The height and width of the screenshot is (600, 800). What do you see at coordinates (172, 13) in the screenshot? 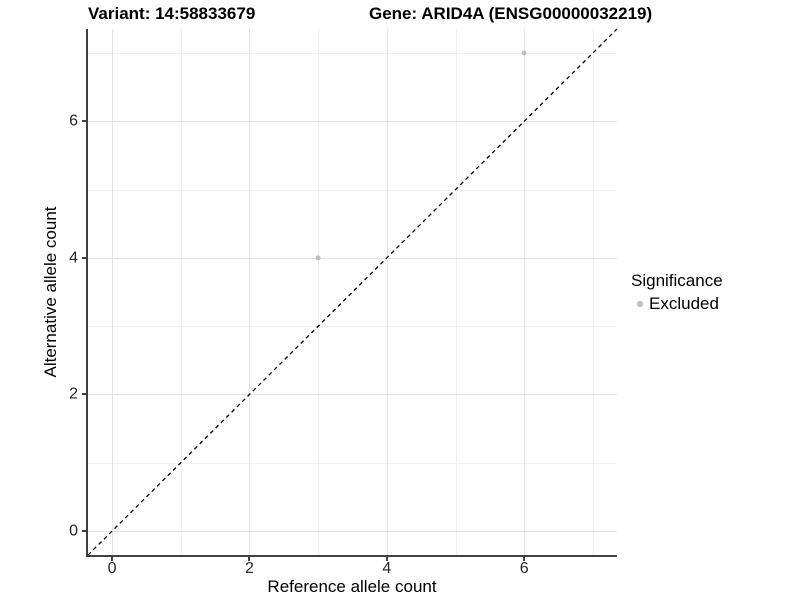
I see `plot-title-variant: Variant: 14:58833679` at bounding box center [172, 13].